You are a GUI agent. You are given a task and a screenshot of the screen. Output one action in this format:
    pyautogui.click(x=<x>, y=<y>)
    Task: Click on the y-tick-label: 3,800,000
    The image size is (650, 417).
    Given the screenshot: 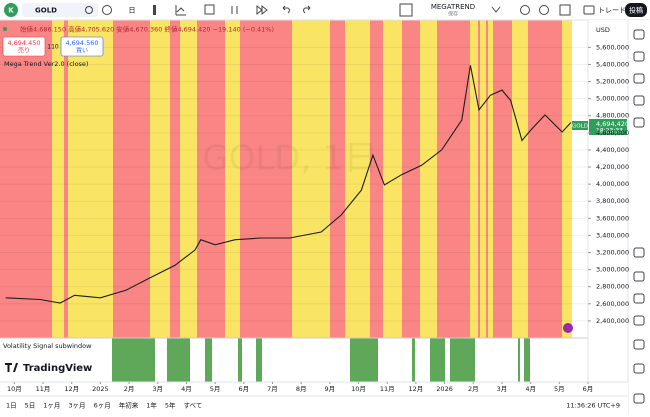 What is the action you would take?
    pyautogui.click(x=612, y=201)
    